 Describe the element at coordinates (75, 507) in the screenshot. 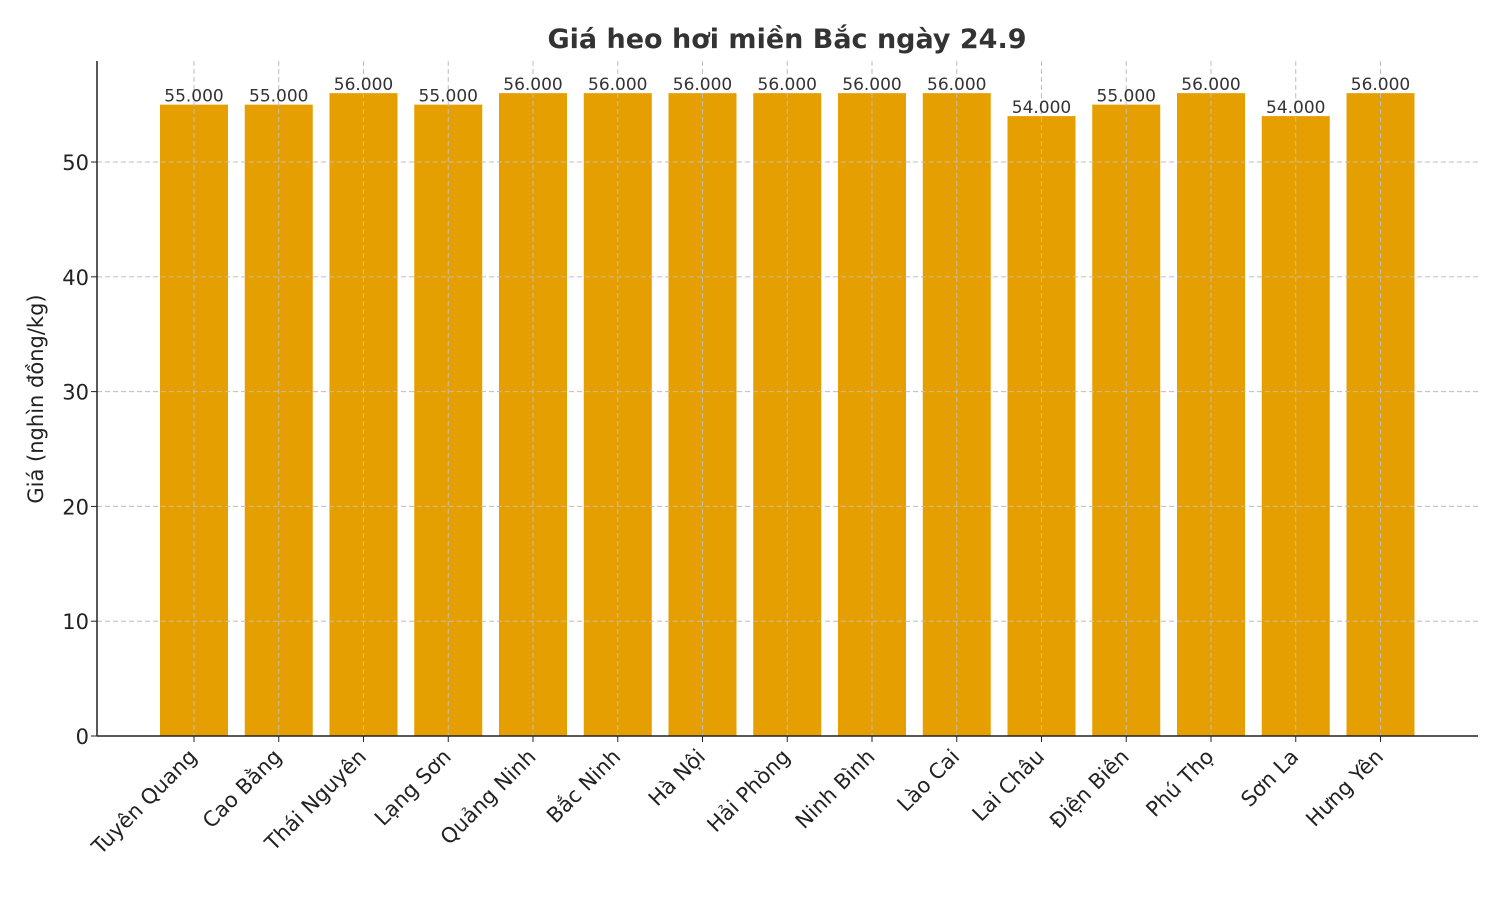

I see `y-tick-label: 20` at that location.